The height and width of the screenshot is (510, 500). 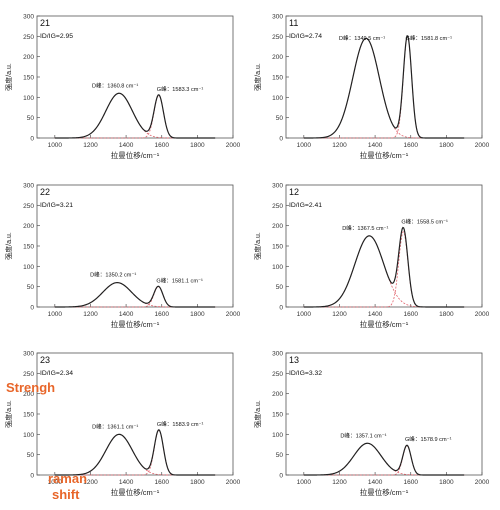 What do you see at coordinates (56, 373) in the screenshot?
I see `intensity-ratio: ID/IG=2.34` at bounding box center [56, 373].